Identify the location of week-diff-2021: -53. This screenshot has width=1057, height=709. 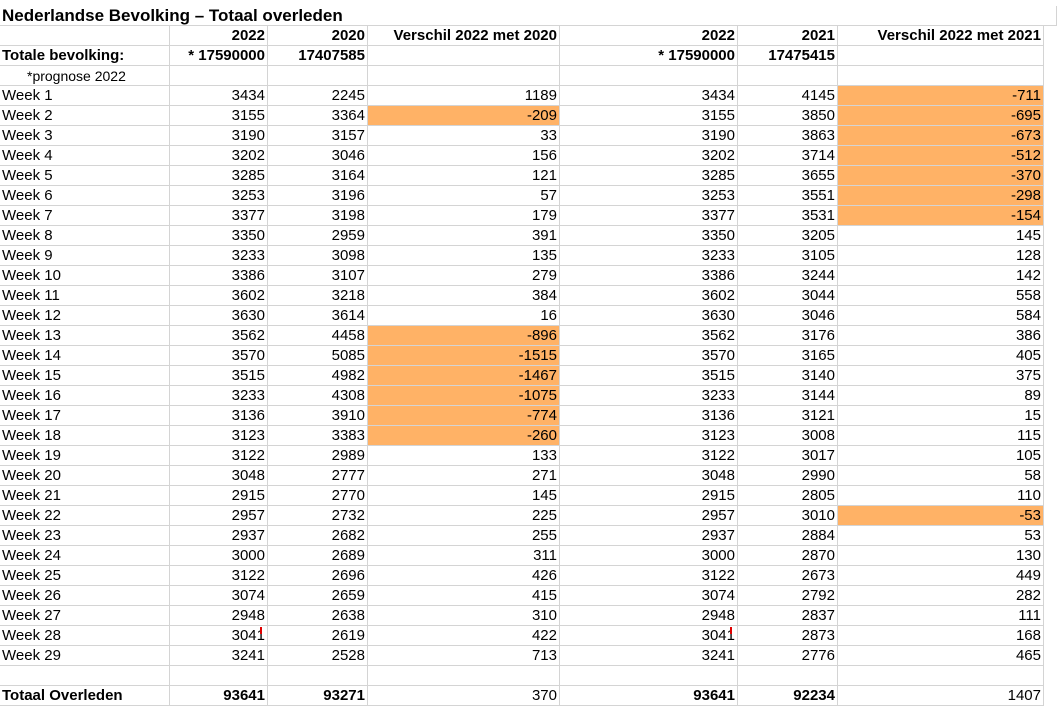
(941, 516).